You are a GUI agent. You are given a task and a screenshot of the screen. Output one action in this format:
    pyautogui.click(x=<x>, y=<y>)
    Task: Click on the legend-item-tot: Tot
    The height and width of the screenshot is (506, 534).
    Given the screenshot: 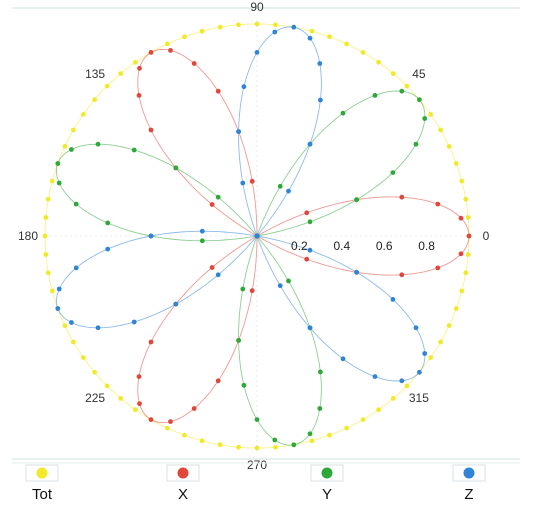 What is the action you would take?
    pyautogui.click(x=42, y=483)
    